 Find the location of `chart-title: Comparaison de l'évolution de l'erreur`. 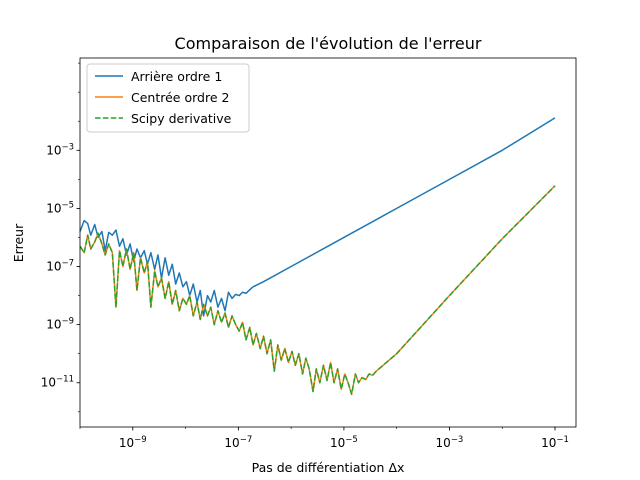

chart-title: Comparaison de l'évolution de l'erreur is located at coordinates (328, 43).